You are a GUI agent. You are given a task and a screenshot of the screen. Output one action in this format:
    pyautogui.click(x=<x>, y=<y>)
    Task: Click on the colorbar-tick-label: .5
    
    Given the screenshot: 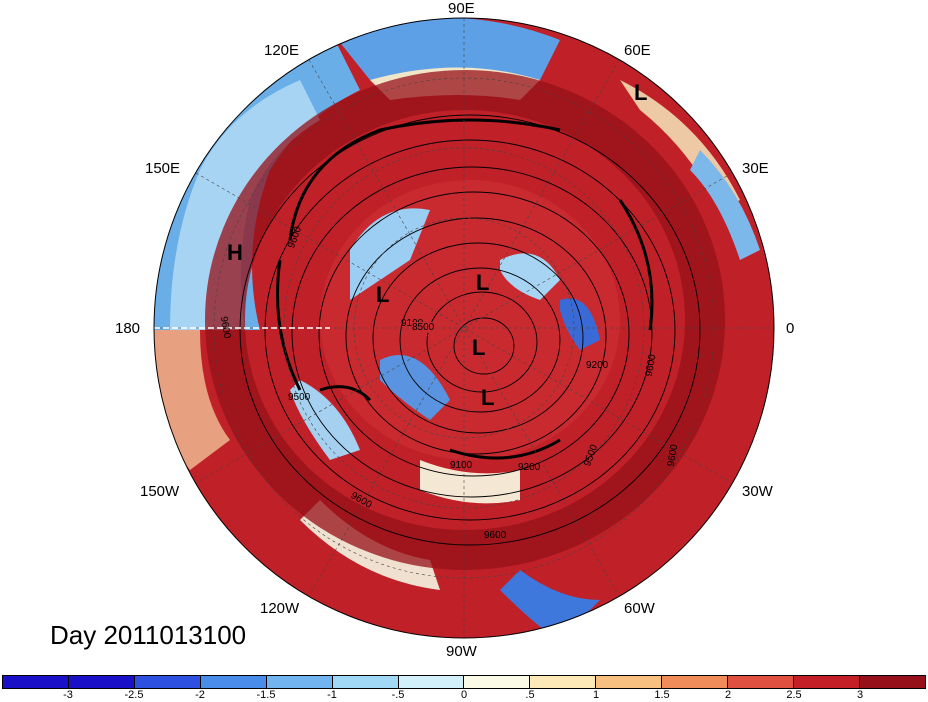 What is the action you would take?
    pyautogui.click(x=530, y=695)
    